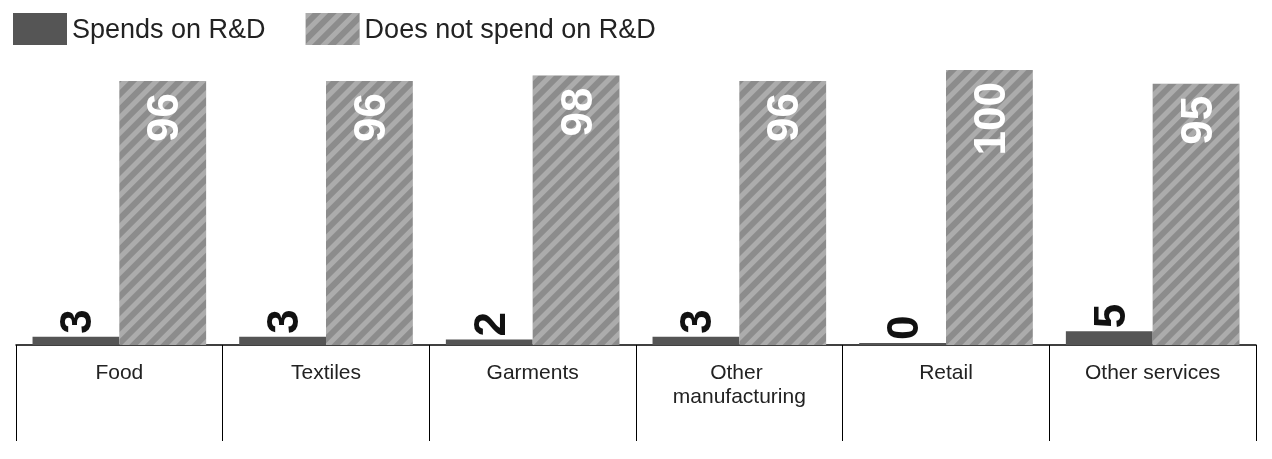 This screenshot has height=459, width=1272. I want to click on x-tick-label: Other manufacturing, so click(739, 383).